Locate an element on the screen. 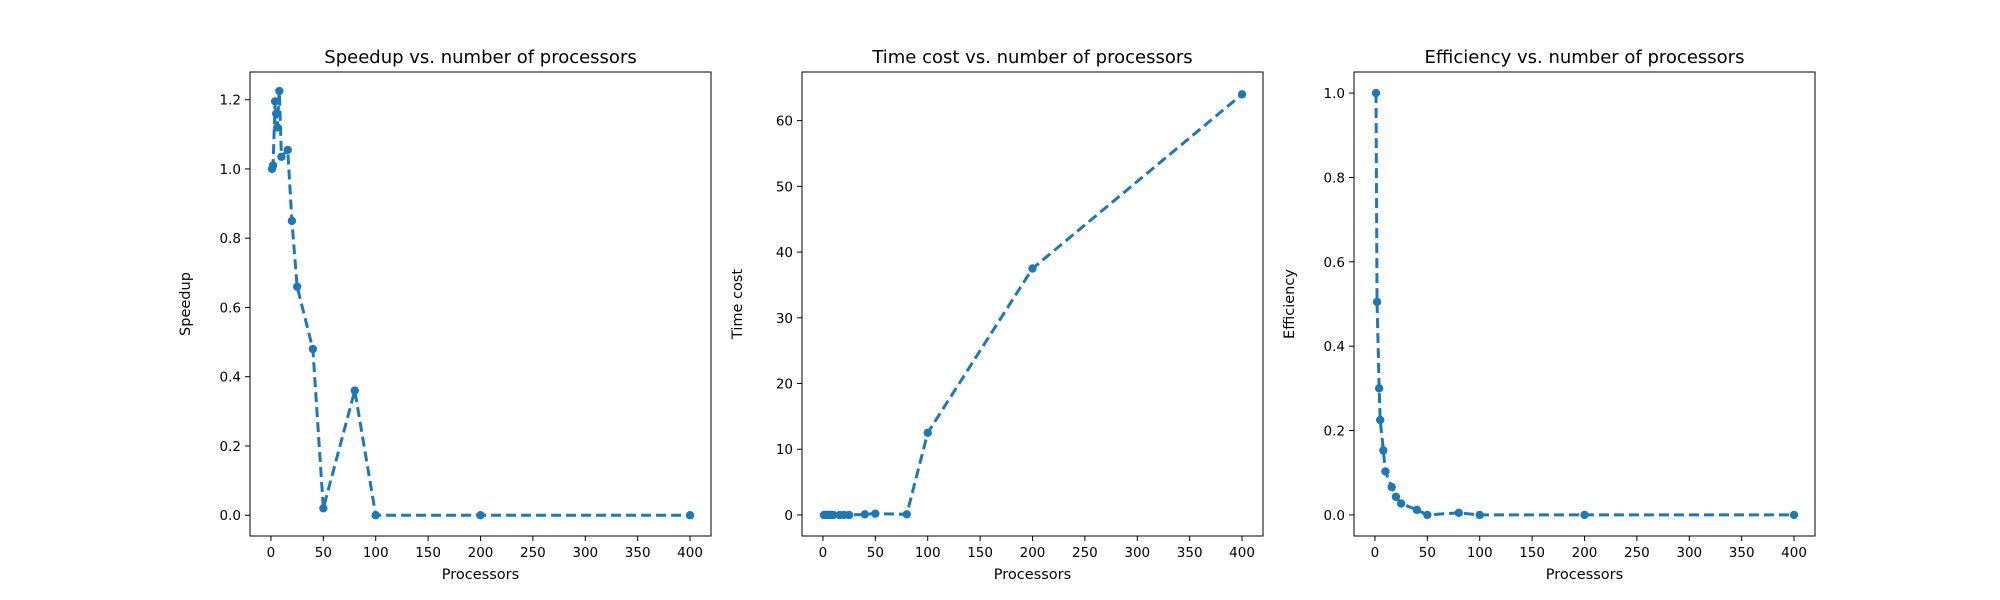  y-tick-label: 10 is located at coordinates (784, 450).